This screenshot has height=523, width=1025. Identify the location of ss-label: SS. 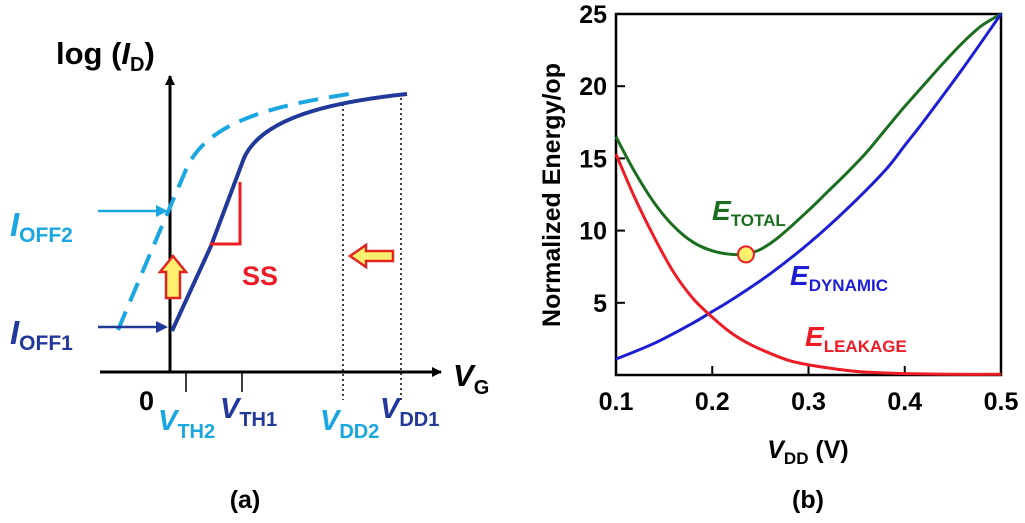
(260, 276).